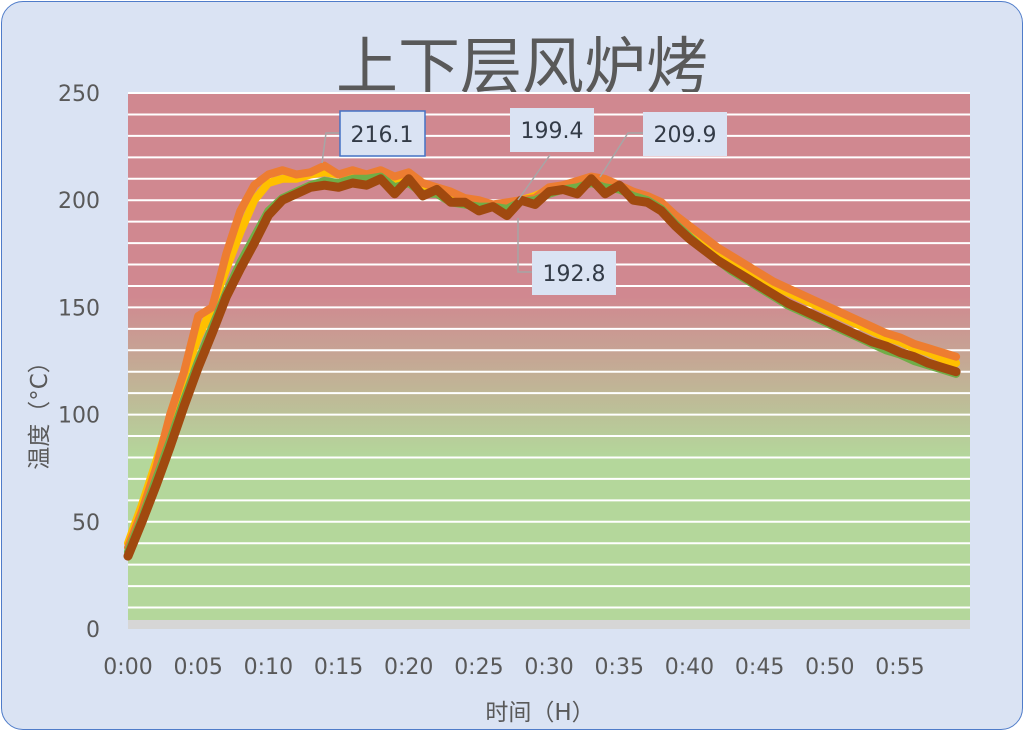  What do you see at coordinates (79, 94) in the screenshot?
I see `y-tick-label: 250` at bounding box center [79, 94].